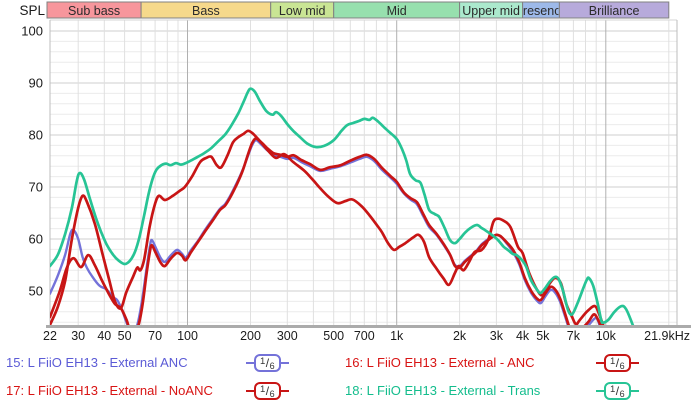 This screenshot has height=408, width=700. What do you see at coordinates (36, 239) in the screenshot?
I see `y-tick-label: 60` at bounding box center [36, 239].